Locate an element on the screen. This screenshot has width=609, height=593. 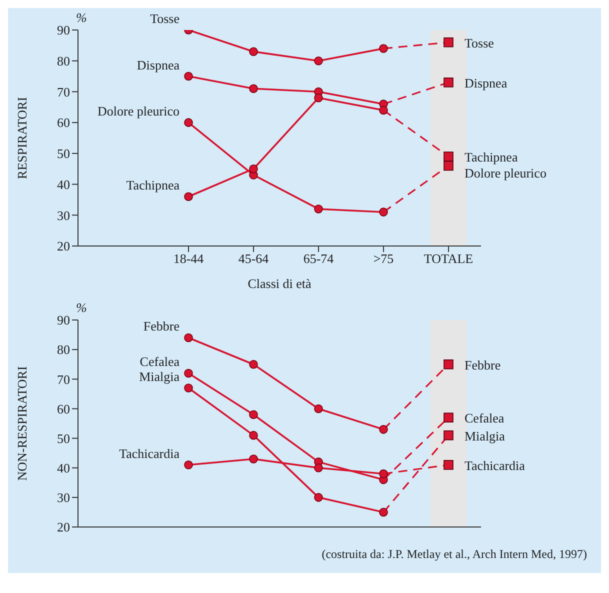
x-tick-label: TOTALE is located at coordinates (449, 258).